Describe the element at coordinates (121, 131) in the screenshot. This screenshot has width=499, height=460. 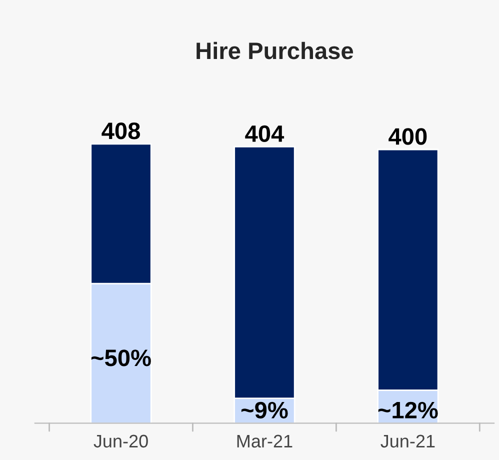
I see `annotation: 408` at that location.